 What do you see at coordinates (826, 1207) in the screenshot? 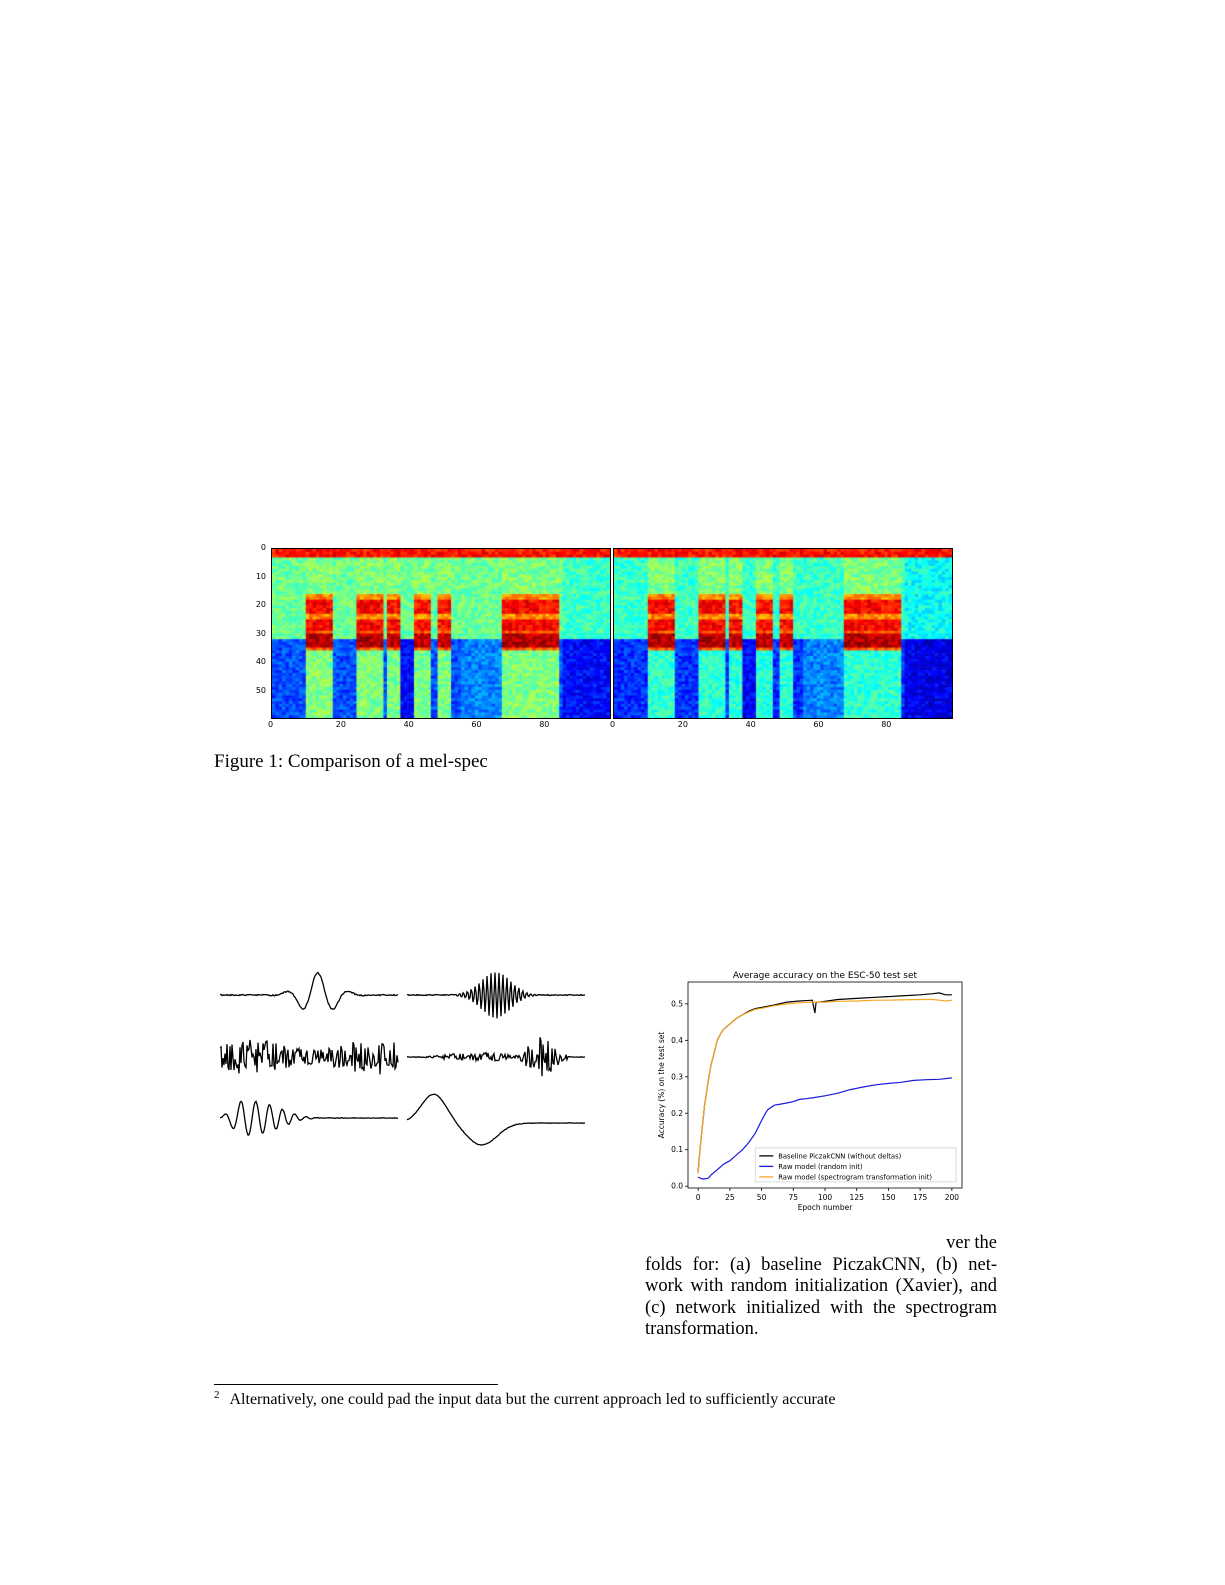
I see `x-axis-label: Epoch number` at bounding box center [826, 1207].